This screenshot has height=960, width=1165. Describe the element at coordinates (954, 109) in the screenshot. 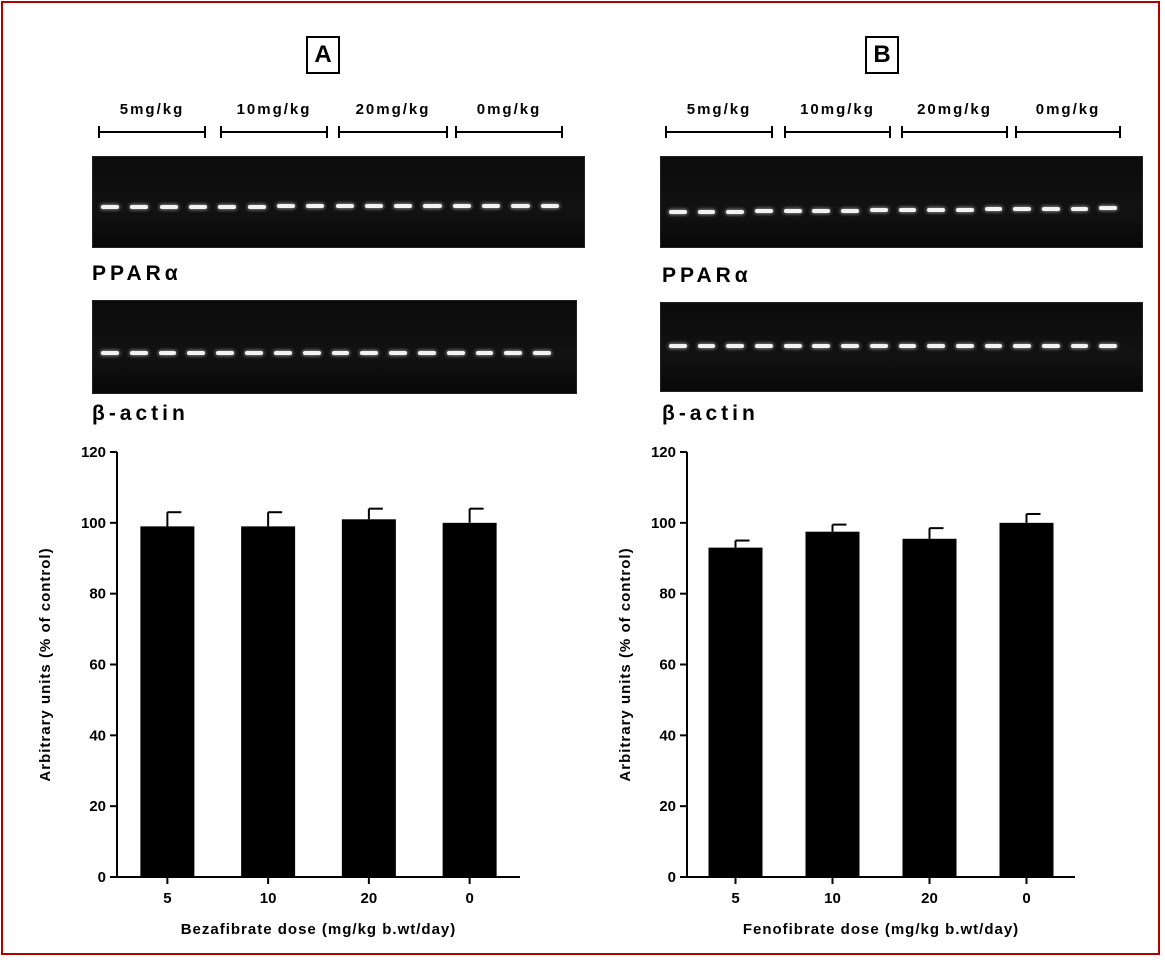

I see `panel-b-dose-label-3: 20mg/kg` at that location.